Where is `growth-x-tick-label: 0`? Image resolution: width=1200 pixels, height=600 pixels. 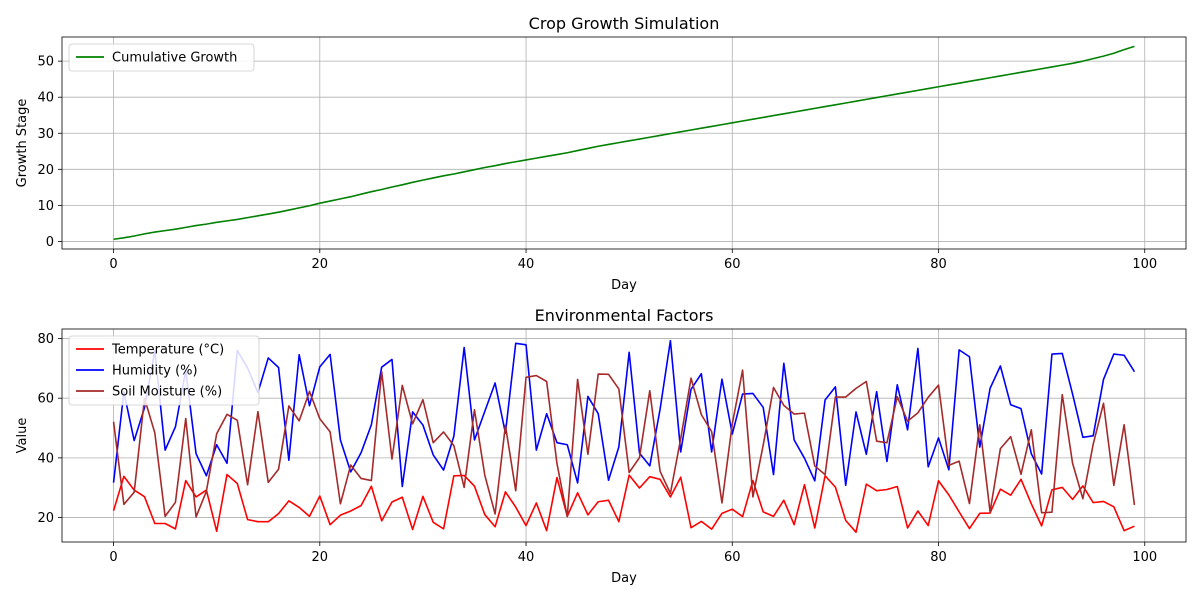
growth-x-tick-label: 0 is located at coordinates (113, 264).